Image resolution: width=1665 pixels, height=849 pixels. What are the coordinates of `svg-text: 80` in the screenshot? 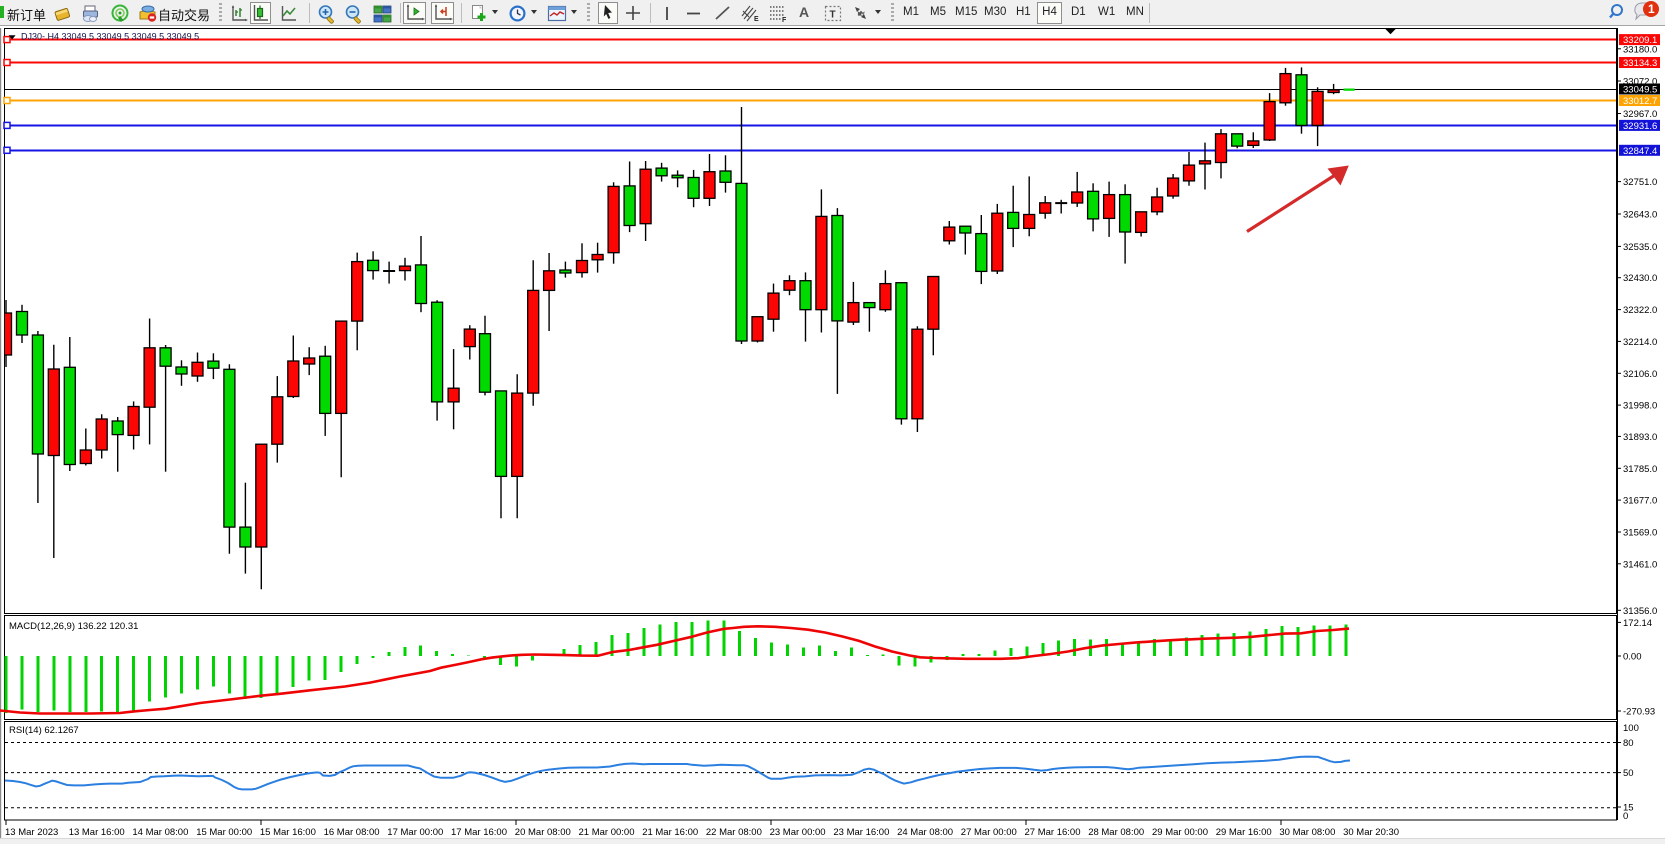 It's located at (1628, 743).